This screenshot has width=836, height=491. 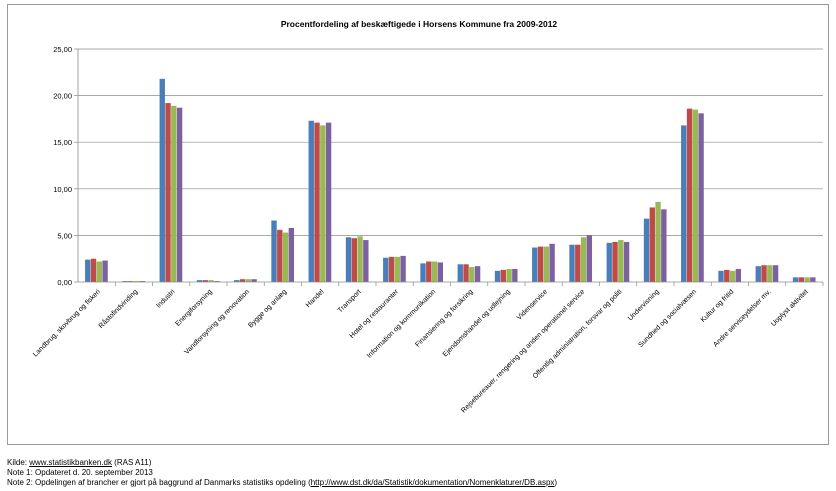 I want to click on x-tick-label: Industri, so click(x=165, y=298).